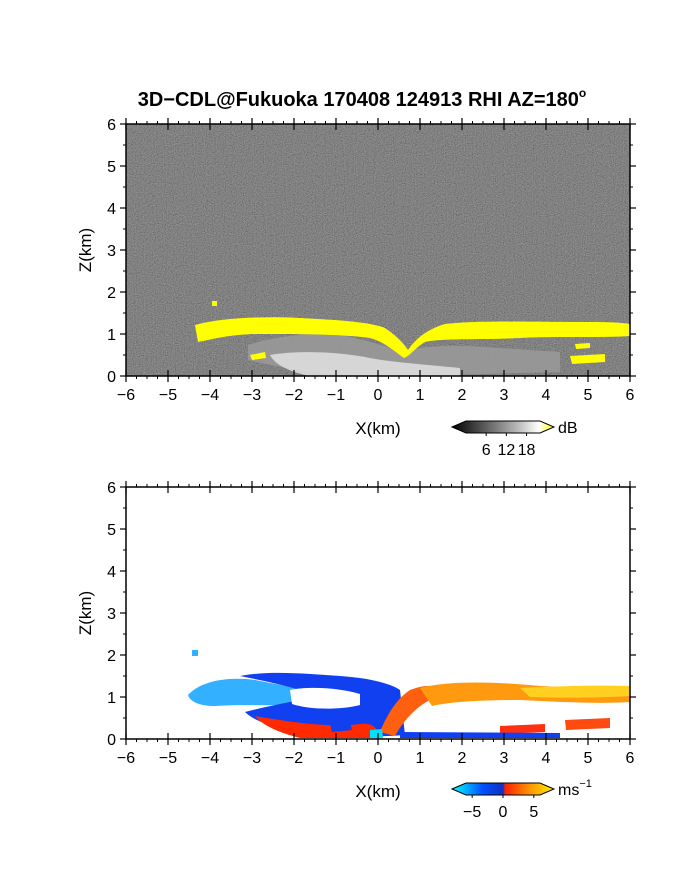 Image resolution: width=680 pixels, height=880 pixels. What do you see at coordinates (420, 758) in the screenshot?
I see `velocity-x-tick-label: 1` at bounding box center [420, 758].